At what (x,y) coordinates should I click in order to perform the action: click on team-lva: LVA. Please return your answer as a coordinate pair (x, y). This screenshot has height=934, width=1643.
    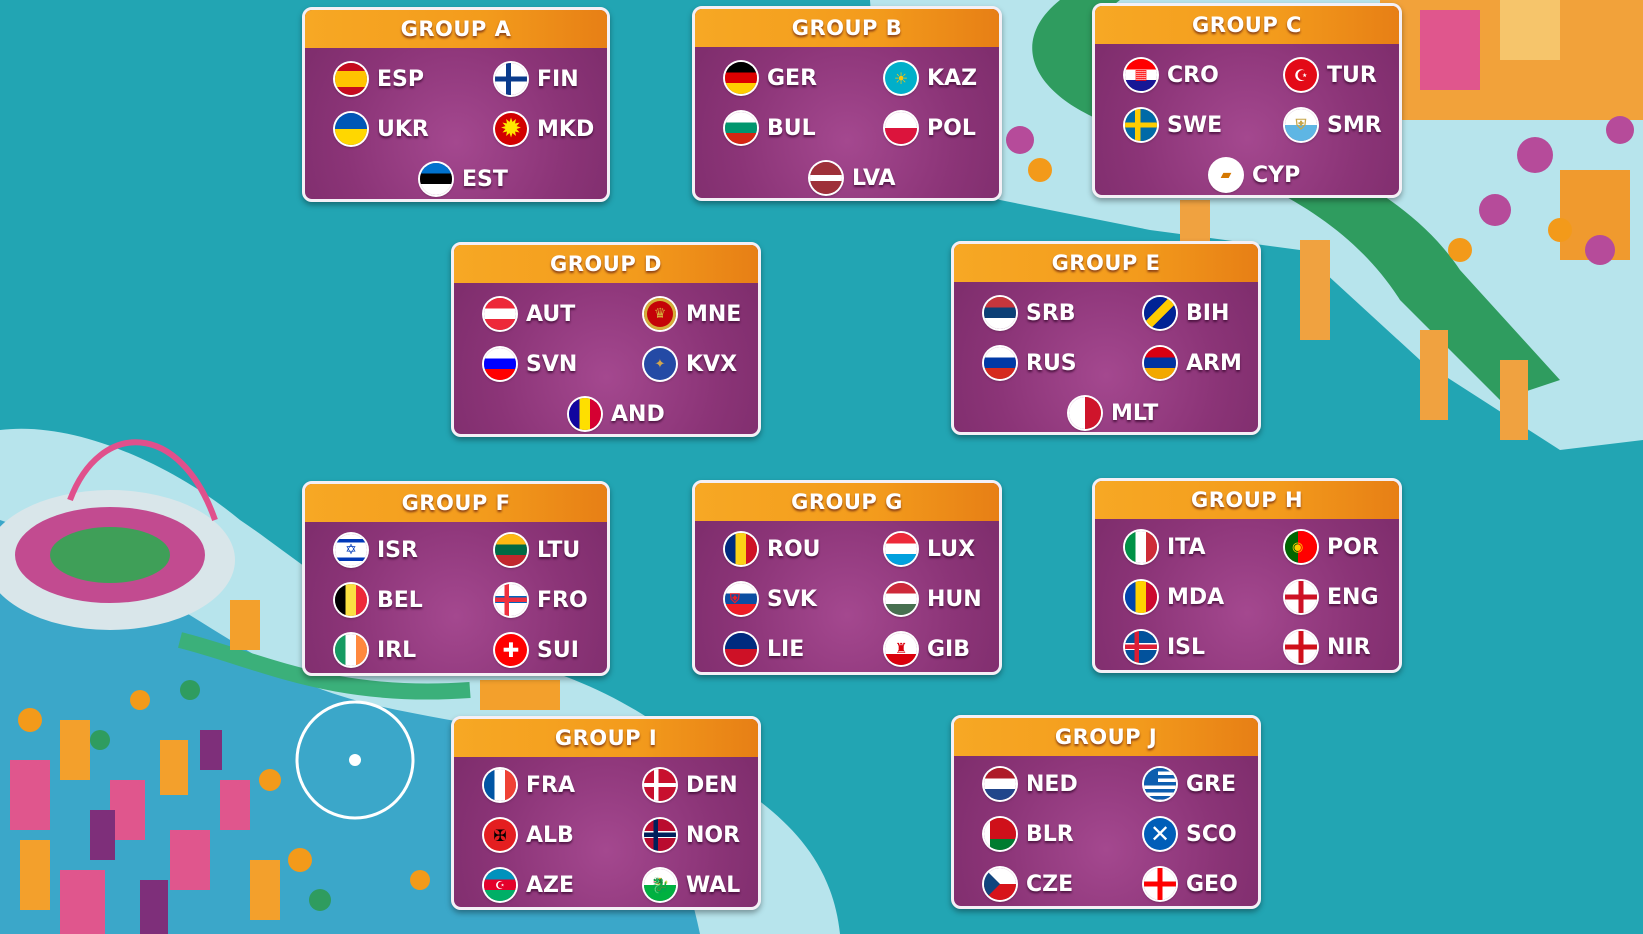
    Looking at the image, I should click on (853, 178).